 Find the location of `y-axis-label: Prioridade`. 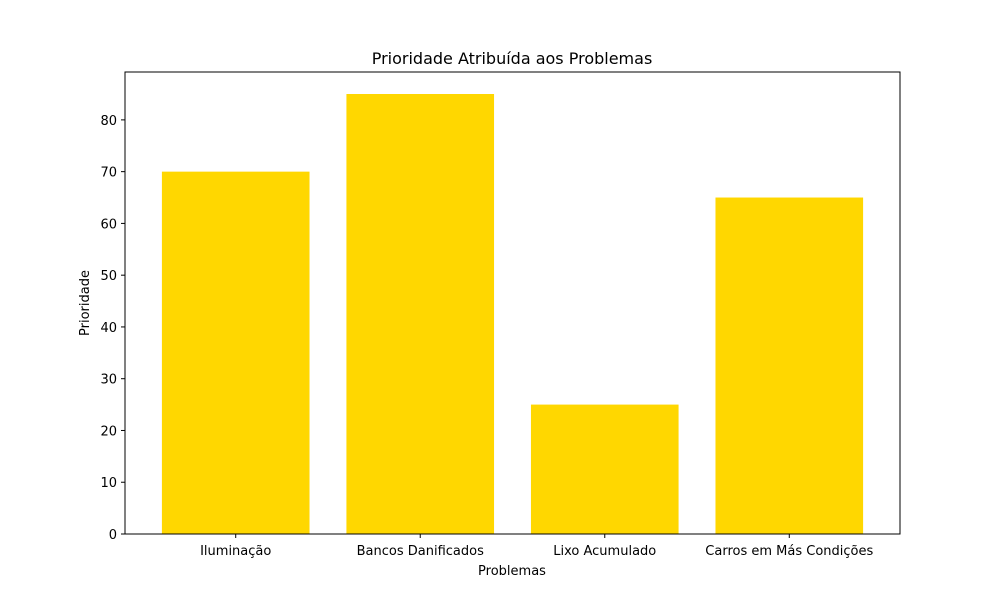

y-axis-label: Prioridade is located at coordinates (85, 303).